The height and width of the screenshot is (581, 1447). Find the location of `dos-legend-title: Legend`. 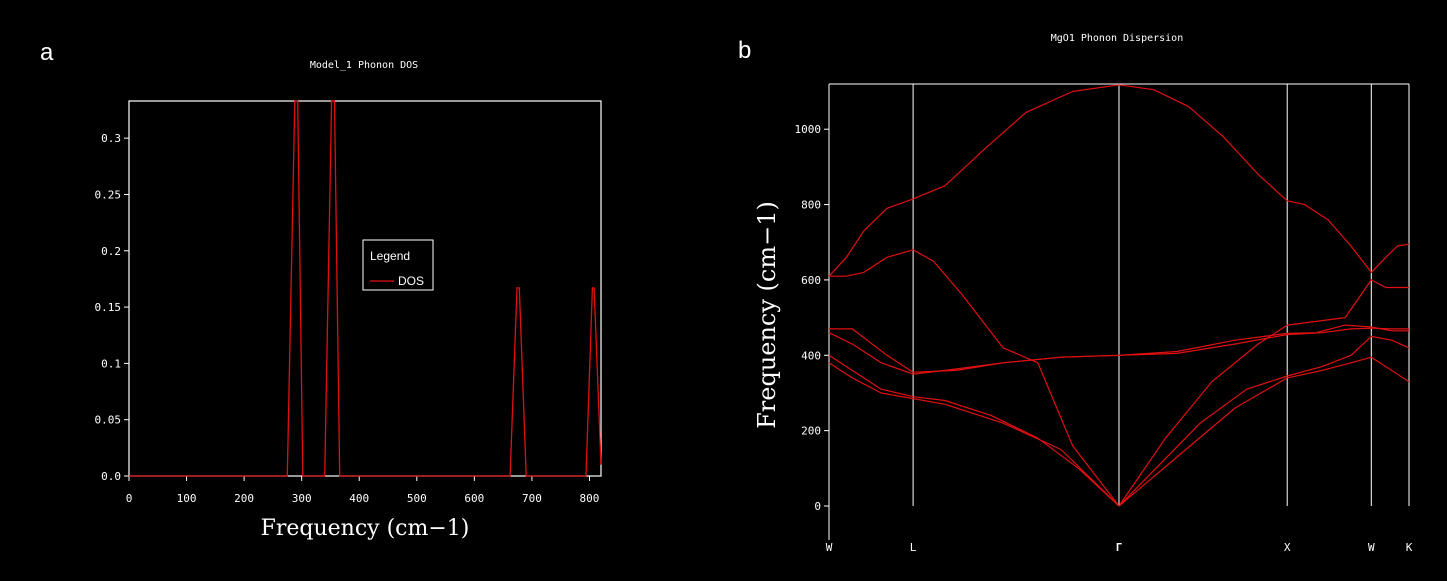

dos-legend-title: Legend is located at coordinates (390, 256).